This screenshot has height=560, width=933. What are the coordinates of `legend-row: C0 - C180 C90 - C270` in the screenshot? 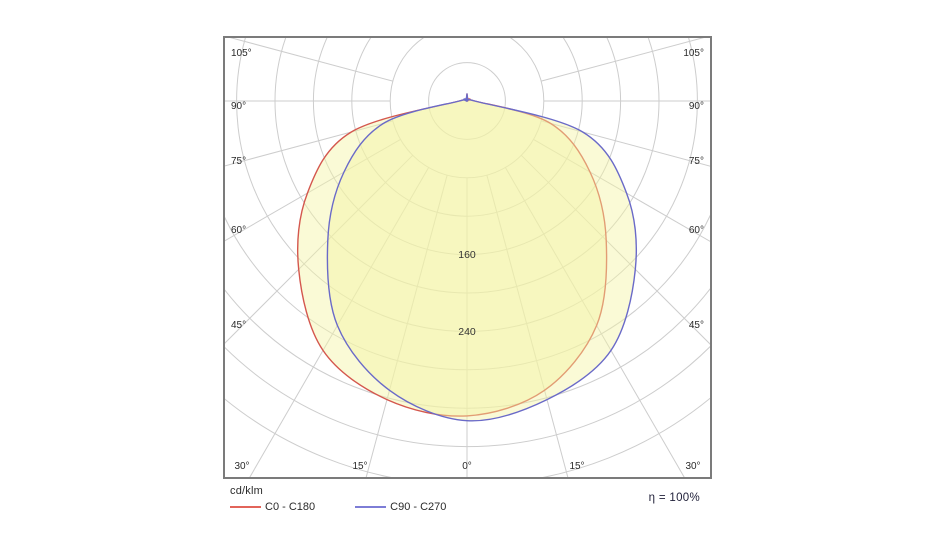 It's located at (358, 507).